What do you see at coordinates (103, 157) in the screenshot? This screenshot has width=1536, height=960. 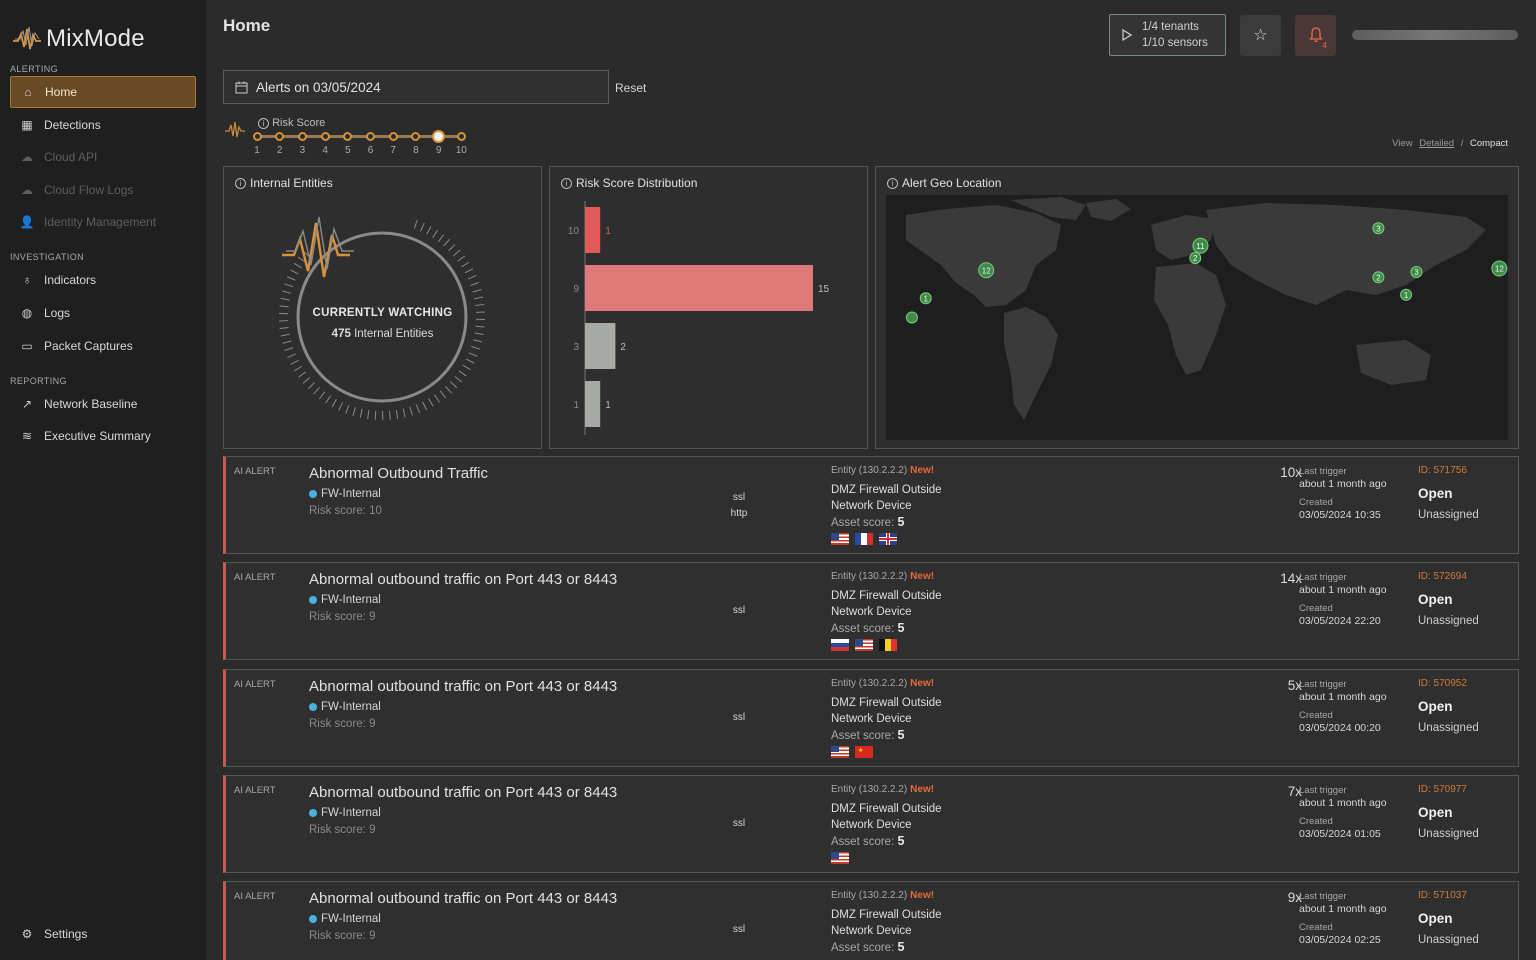 I see `sidebar-item-cloud-api: ☁ Cloud API` at bounding box center [103, 157].